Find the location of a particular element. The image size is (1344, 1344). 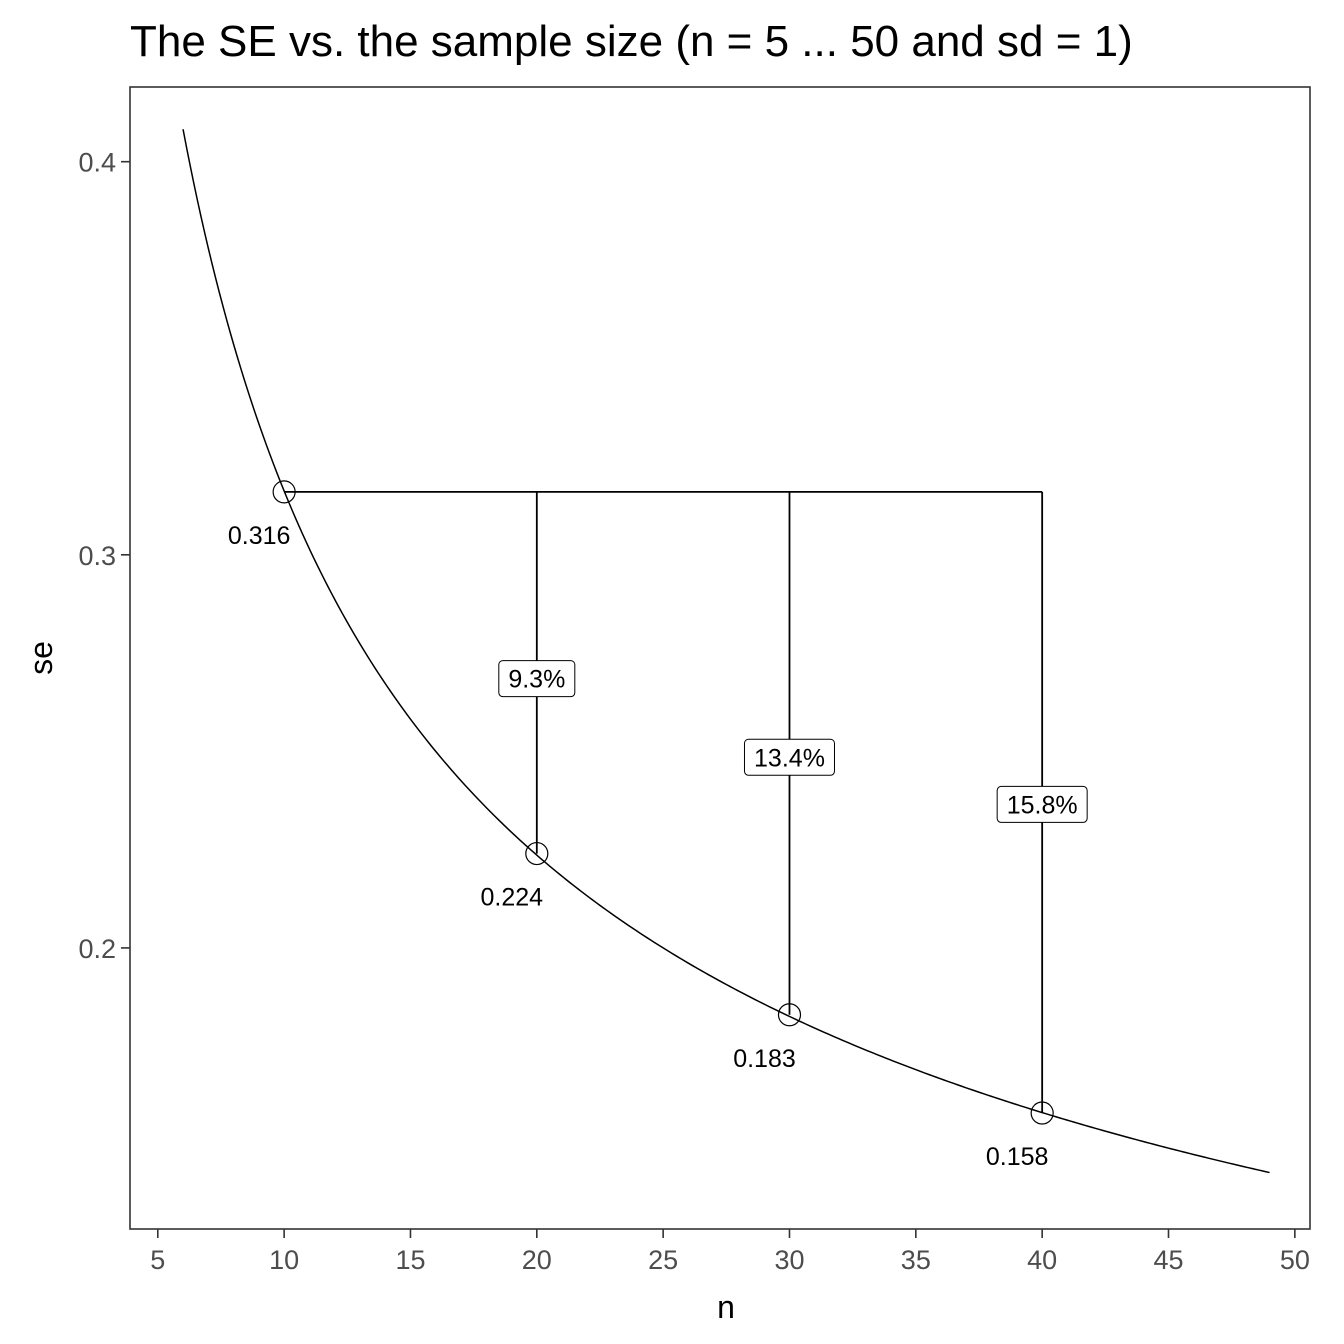

point-label: 0.316 is located at coordinates (259, 536).